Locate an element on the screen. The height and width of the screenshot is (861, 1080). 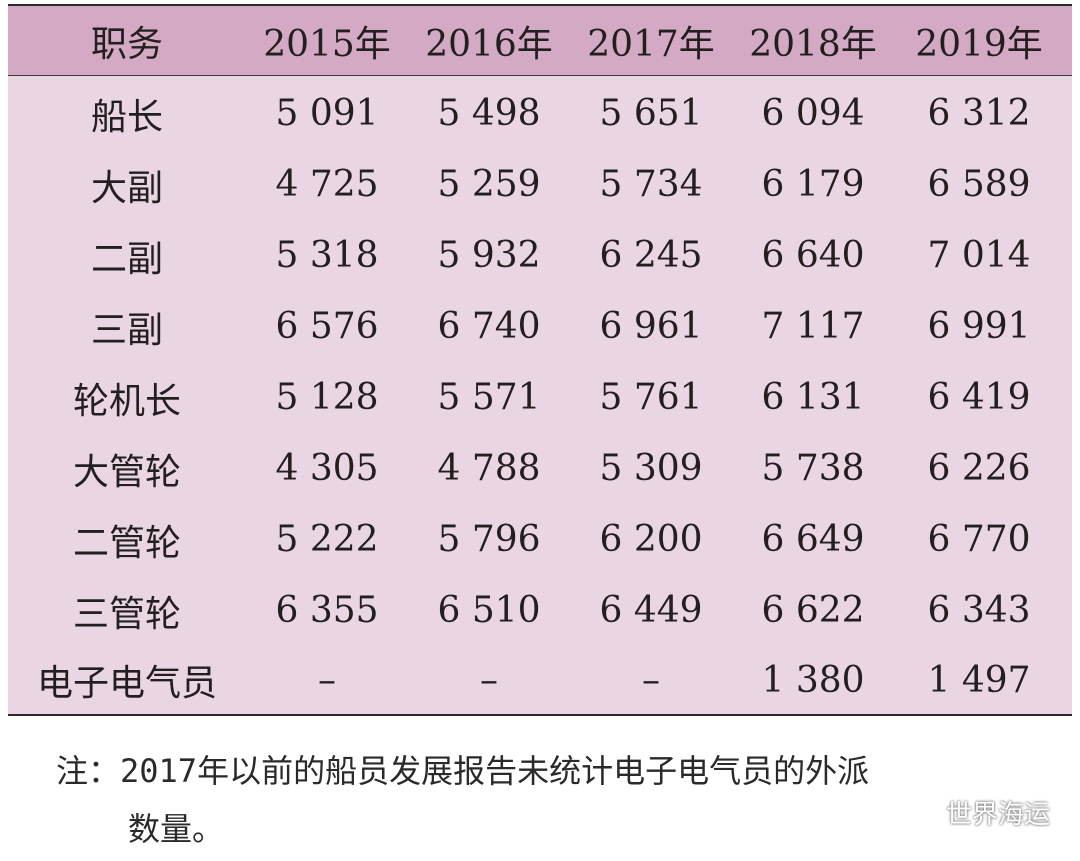
table-cell: 5 259 is located at coordinates (489, 184).